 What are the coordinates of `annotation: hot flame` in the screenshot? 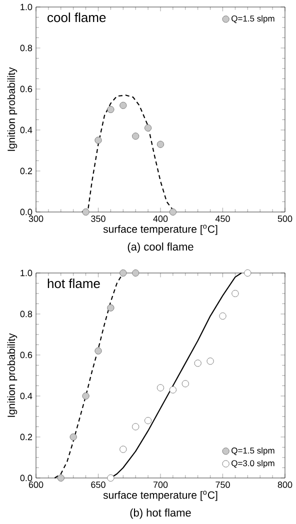 It's located at (74, 283).